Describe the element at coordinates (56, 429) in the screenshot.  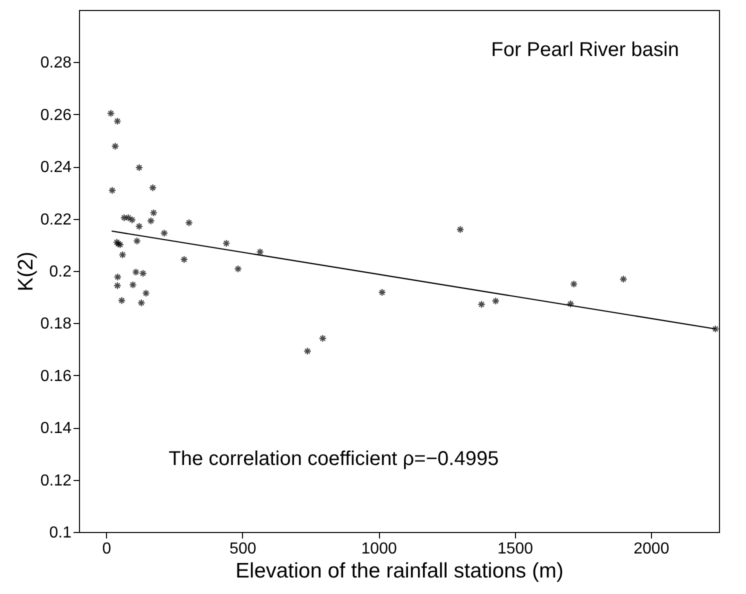
I see `y-tick-label: 0.14` at that location.